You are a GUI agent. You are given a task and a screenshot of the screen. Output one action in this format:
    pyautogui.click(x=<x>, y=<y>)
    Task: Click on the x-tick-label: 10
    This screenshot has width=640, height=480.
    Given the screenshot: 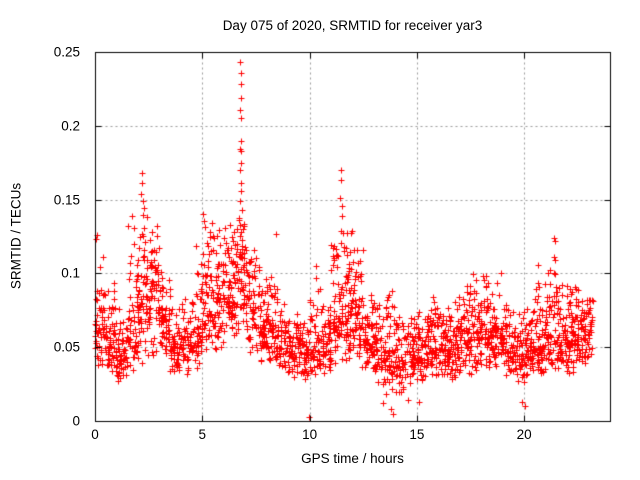 What is the action you would take?
    pyautogui.click(x=310, y=434)
    